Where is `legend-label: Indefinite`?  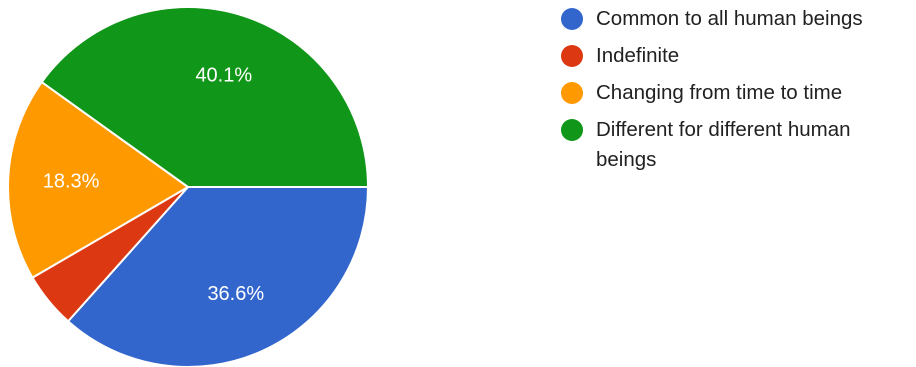 legend-label: Indefinite is located at coordinates (638, 55).